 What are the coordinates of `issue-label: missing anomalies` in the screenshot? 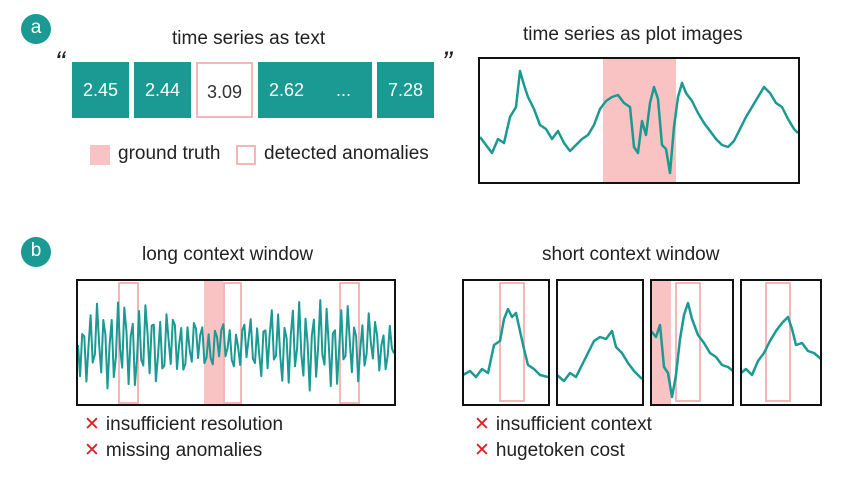 It's located at (184, 450).